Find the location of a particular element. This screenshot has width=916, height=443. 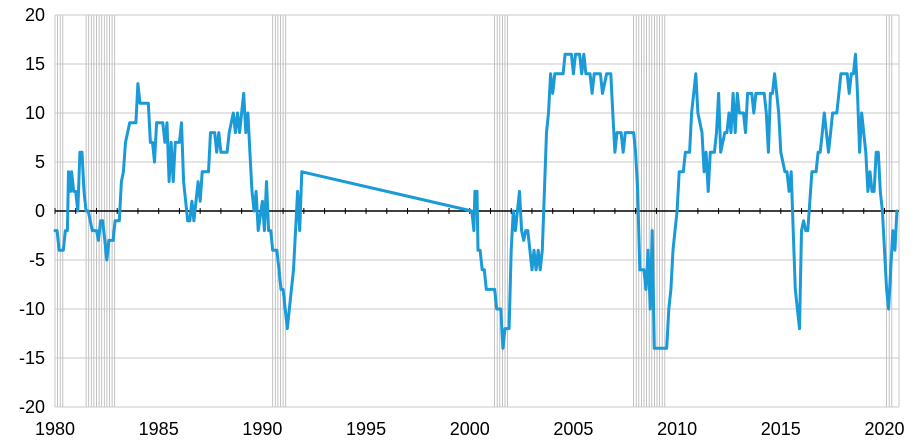

y-tick-label: 5 is located at coordinates (40, 162).